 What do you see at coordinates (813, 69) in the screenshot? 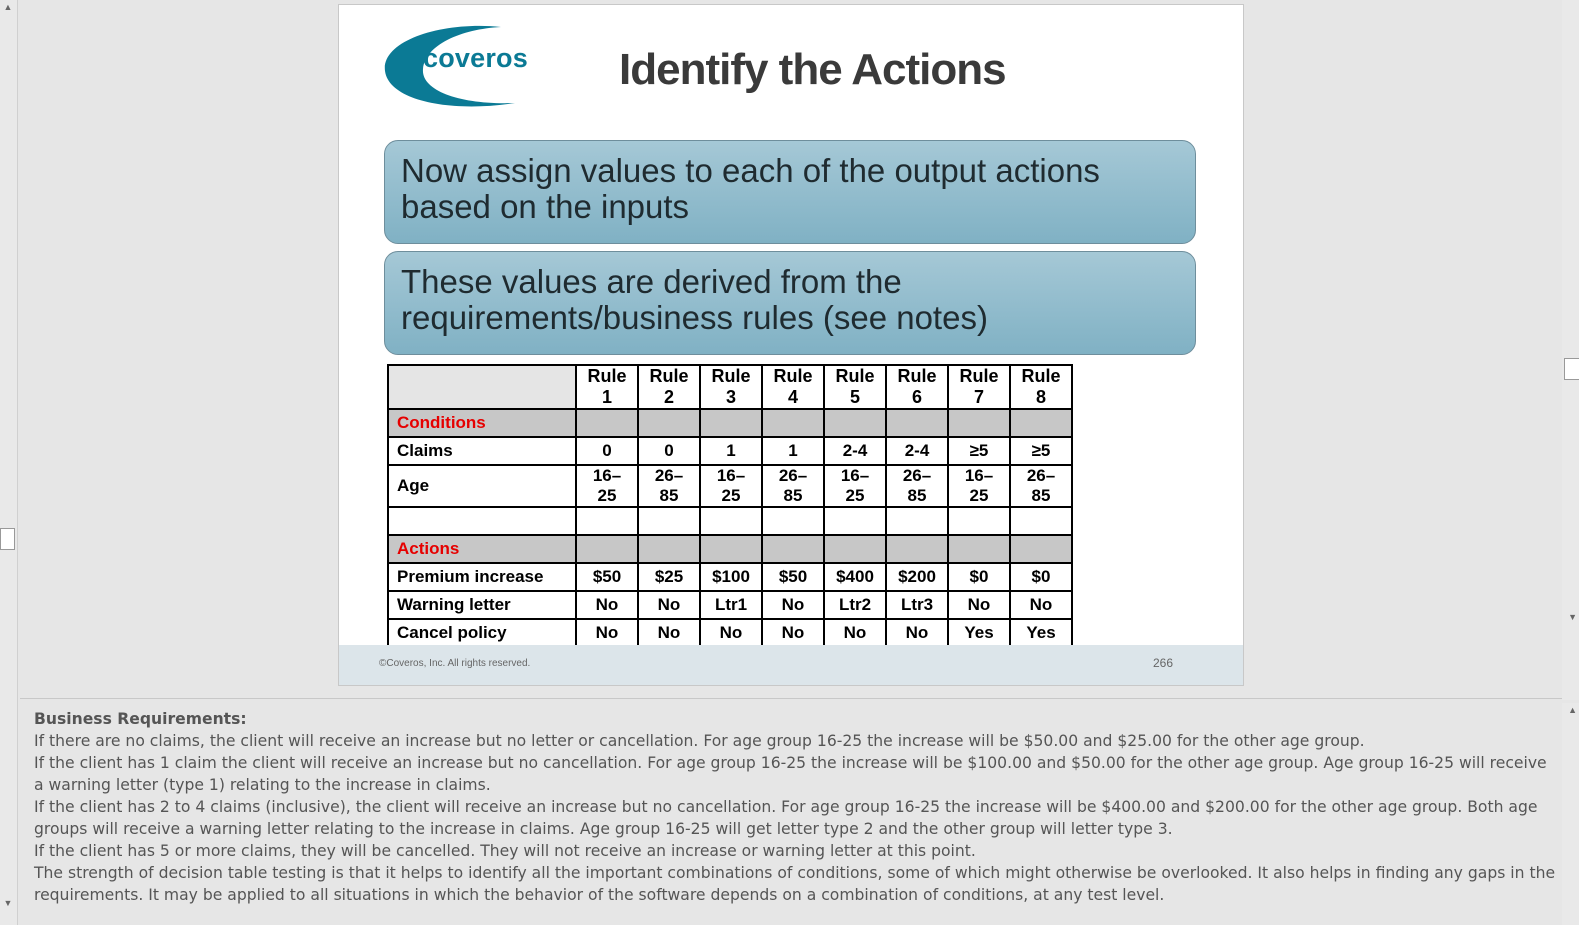
I see `slide-title: Identify the Actions` at bounding box center [813, 69].